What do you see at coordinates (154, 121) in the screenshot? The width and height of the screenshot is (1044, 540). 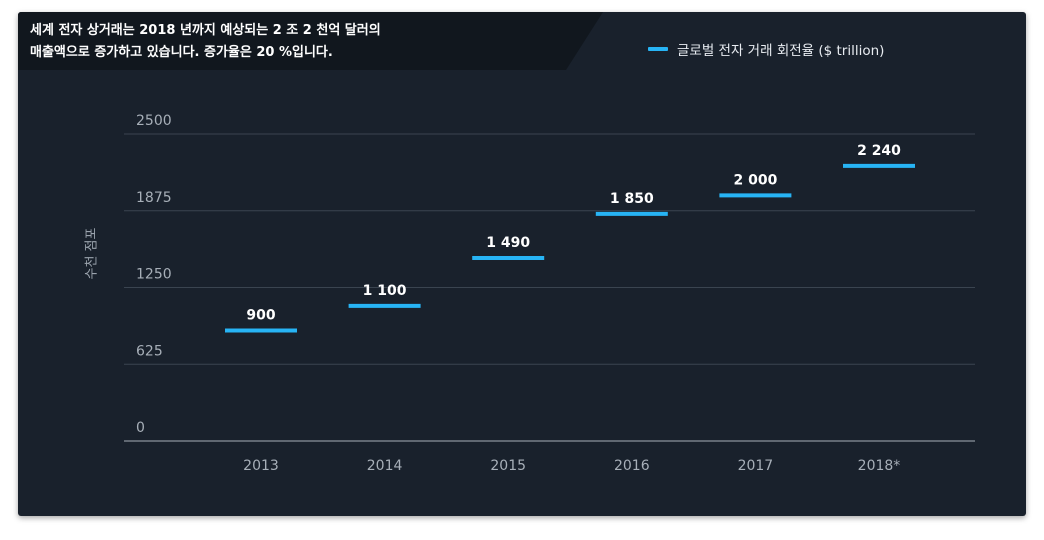 I see `y-tick-label: 2500` at bounding box center [154, 121].